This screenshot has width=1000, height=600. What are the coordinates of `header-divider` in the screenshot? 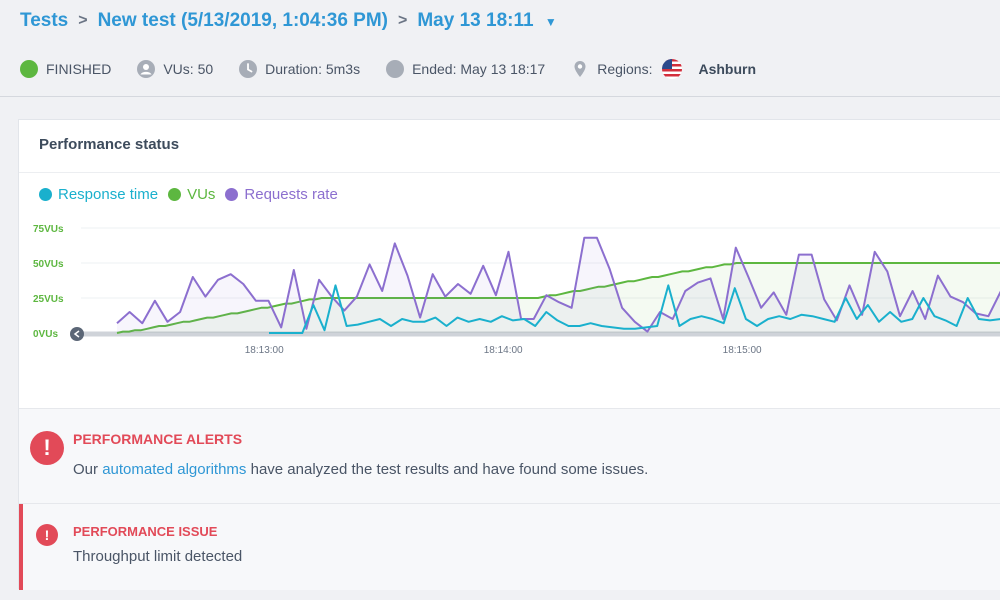 It's located at (500, 96).